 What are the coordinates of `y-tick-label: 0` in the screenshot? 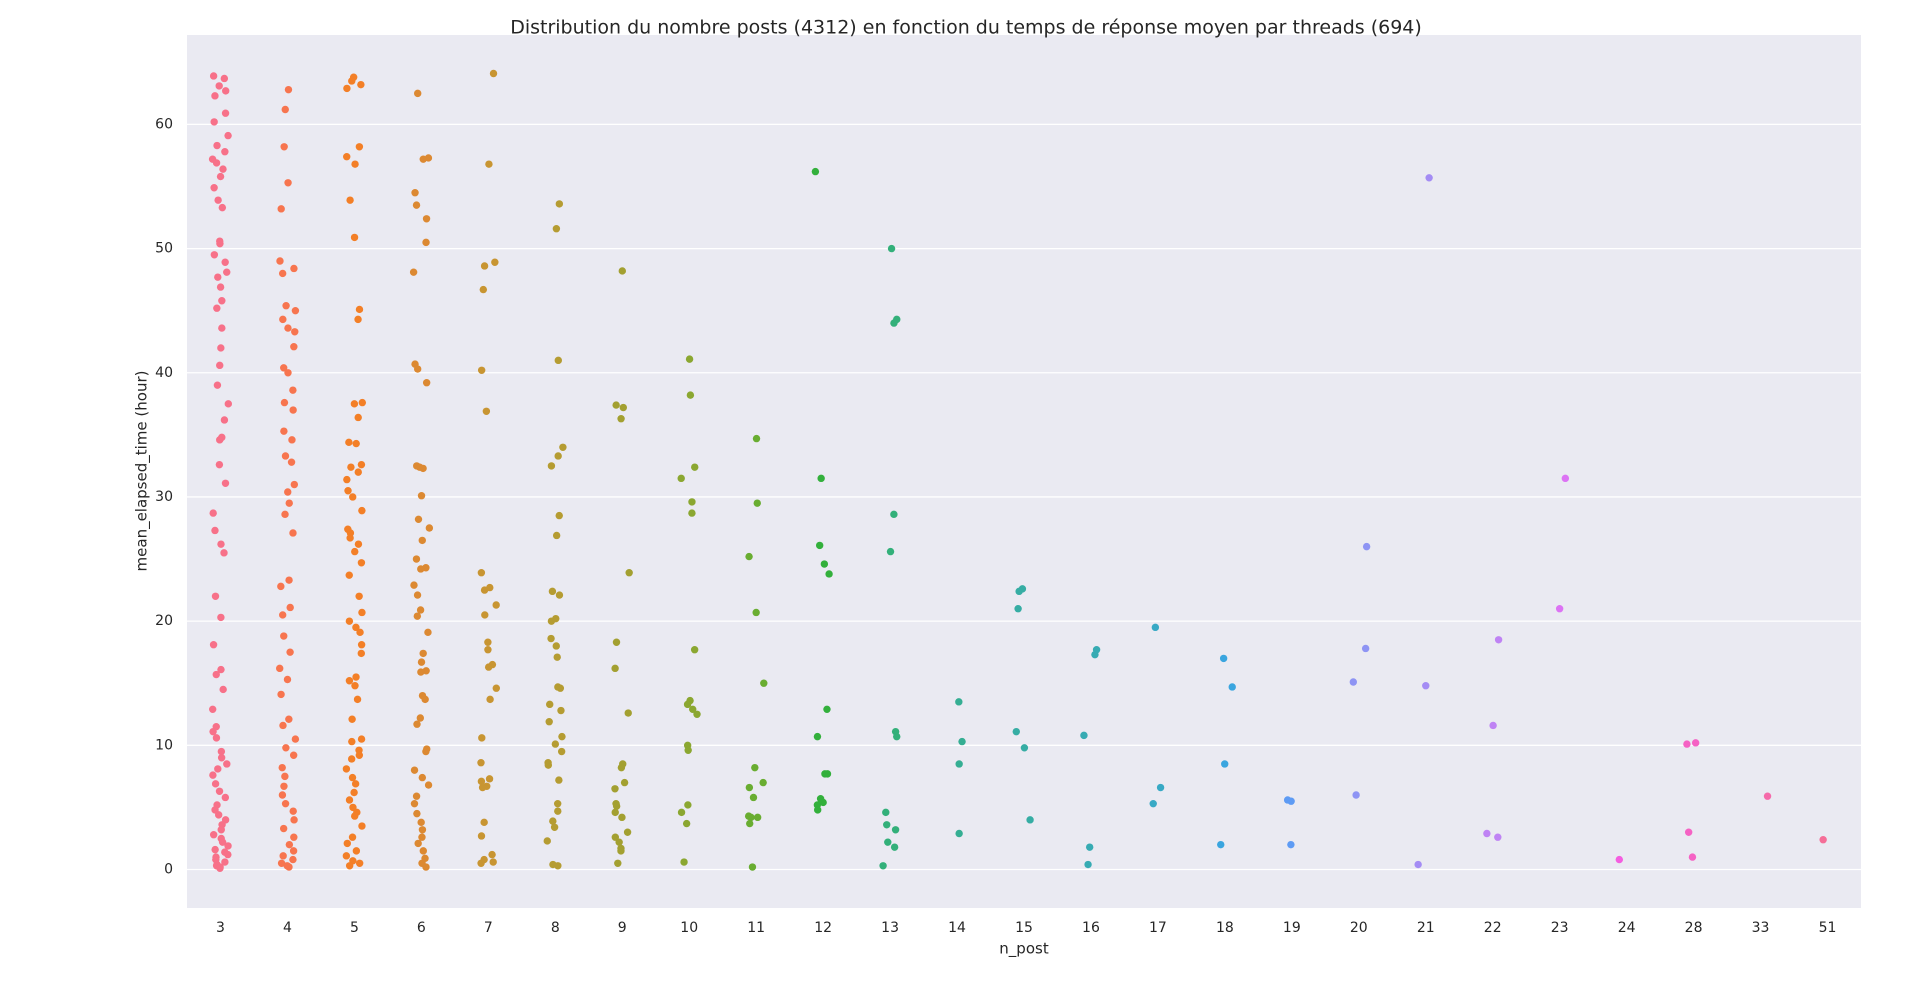 It's located at (168, 870).